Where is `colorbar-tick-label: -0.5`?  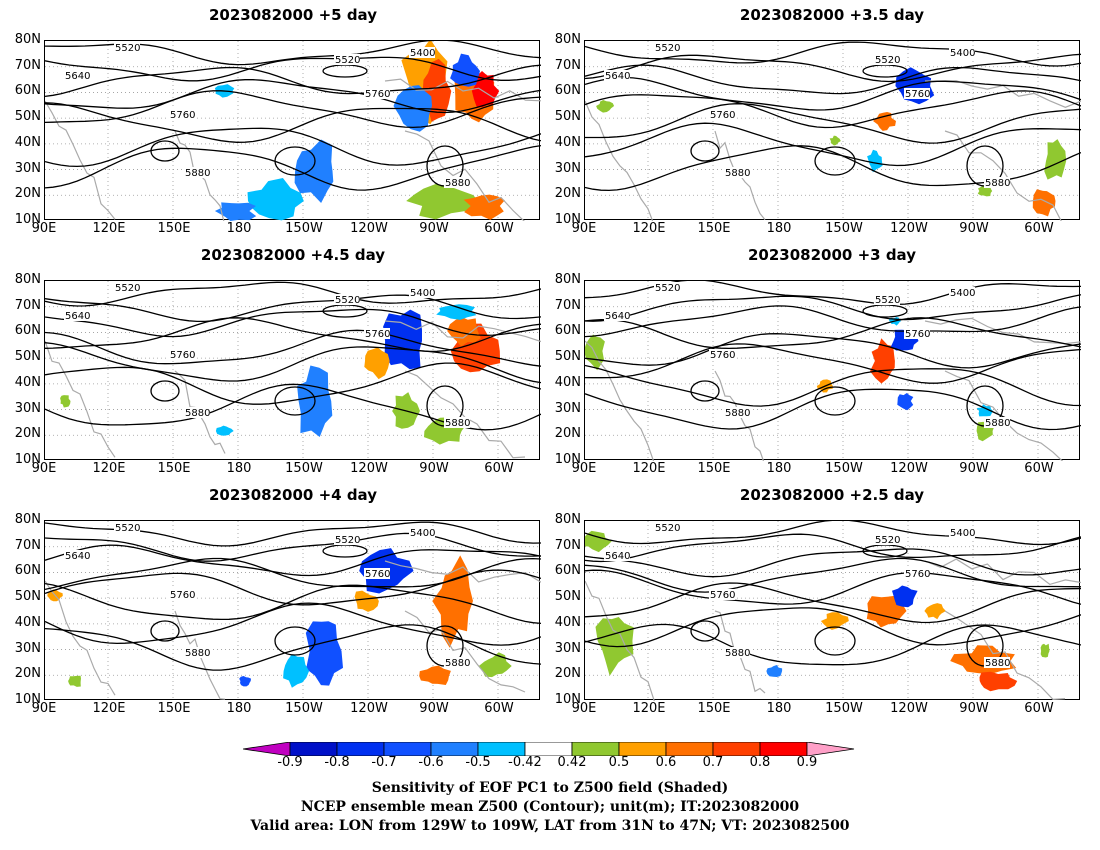
colorbar-tick-label: -0.5 is located at coordinates (478, 762).